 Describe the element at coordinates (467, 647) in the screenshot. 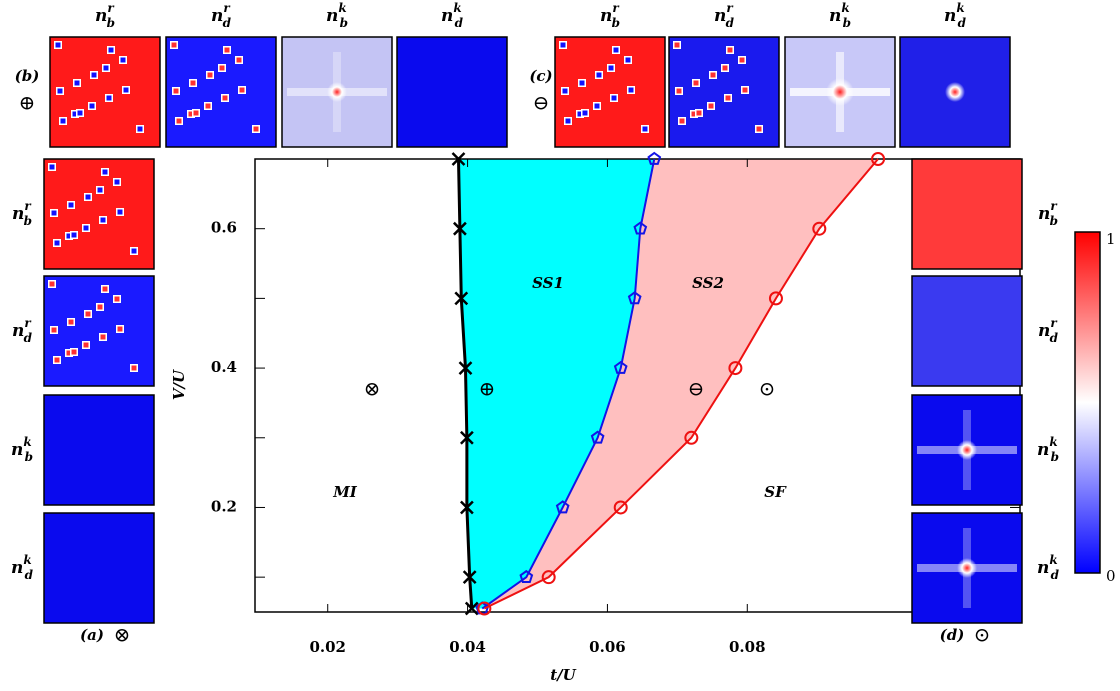

I see `x-tick-label: 0.04` at that location.